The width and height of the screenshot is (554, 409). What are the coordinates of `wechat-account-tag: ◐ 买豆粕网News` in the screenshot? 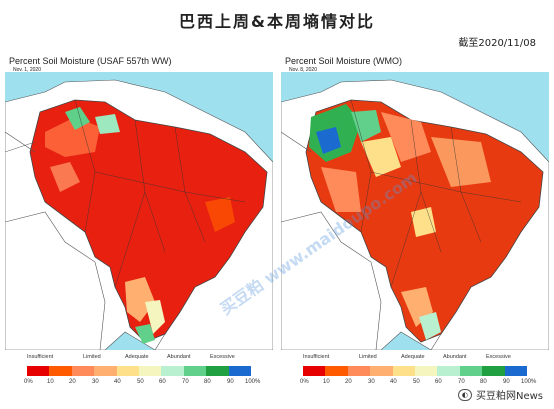 It's located at (500, 394).